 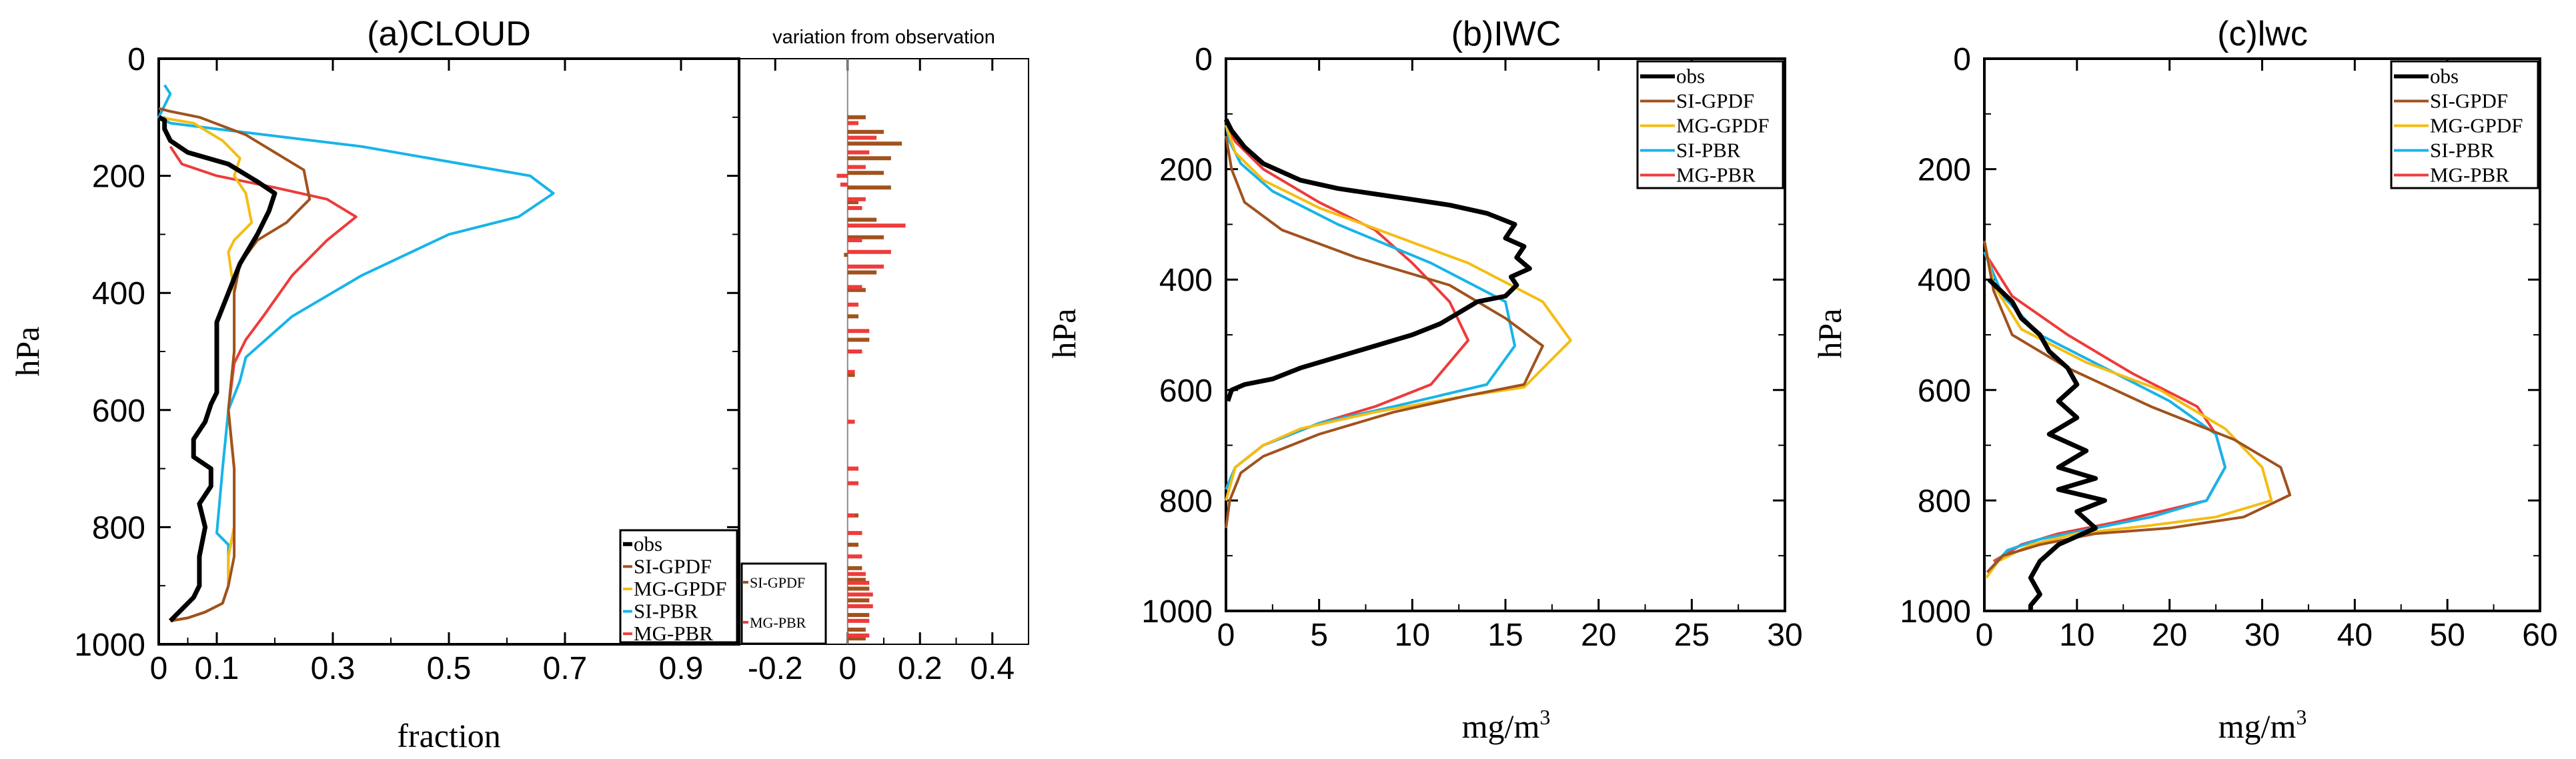 What do you see at coordinates (2262, 34) in the screenshot?
I see `chart-title: (c)lwc` at bounding box center [2262, 34].